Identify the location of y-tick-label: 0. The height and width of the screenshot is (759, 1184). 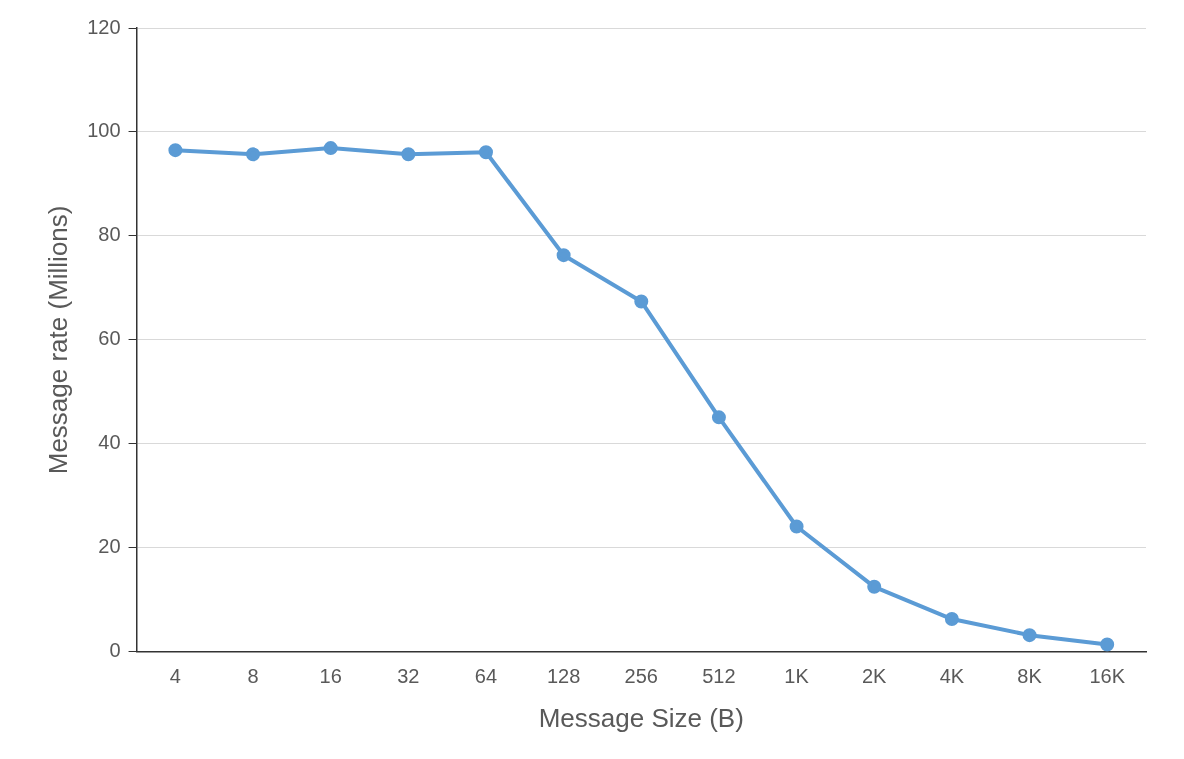
(115, 650).